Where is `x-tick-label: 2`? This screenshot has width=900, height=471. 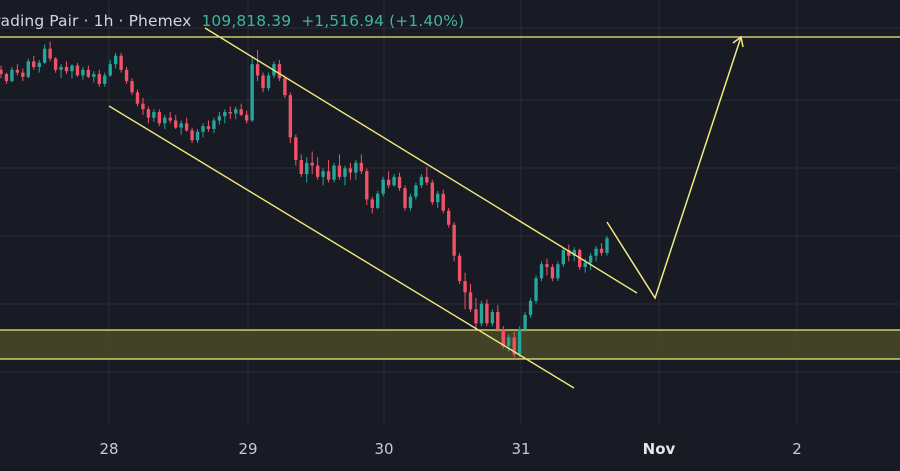
x-tick-label: 2 is located at coordinates (797, 449).